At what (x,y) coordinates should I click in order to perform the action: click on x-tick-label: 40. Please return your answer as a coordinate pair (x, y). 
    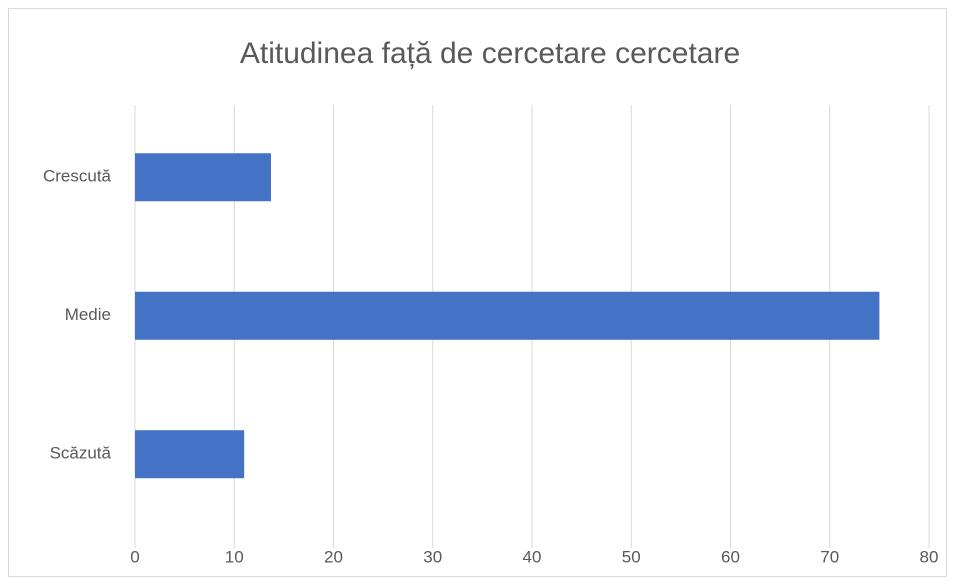
    Looking at the image, I should click on (532, 556).